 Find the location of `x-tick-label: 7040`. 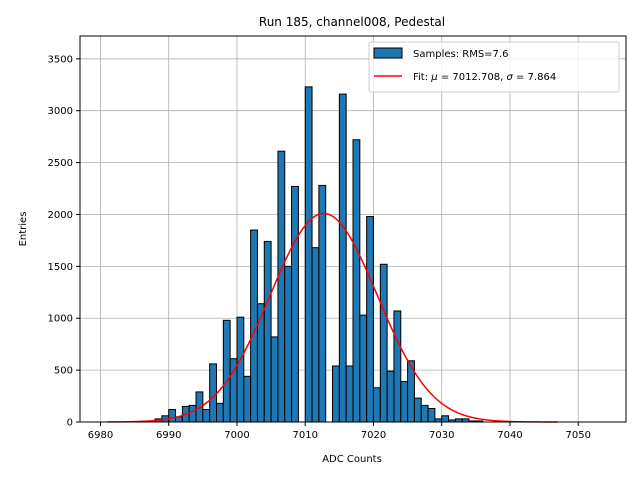

x-tick-label: 7040 is located at coordinates (509, 435).